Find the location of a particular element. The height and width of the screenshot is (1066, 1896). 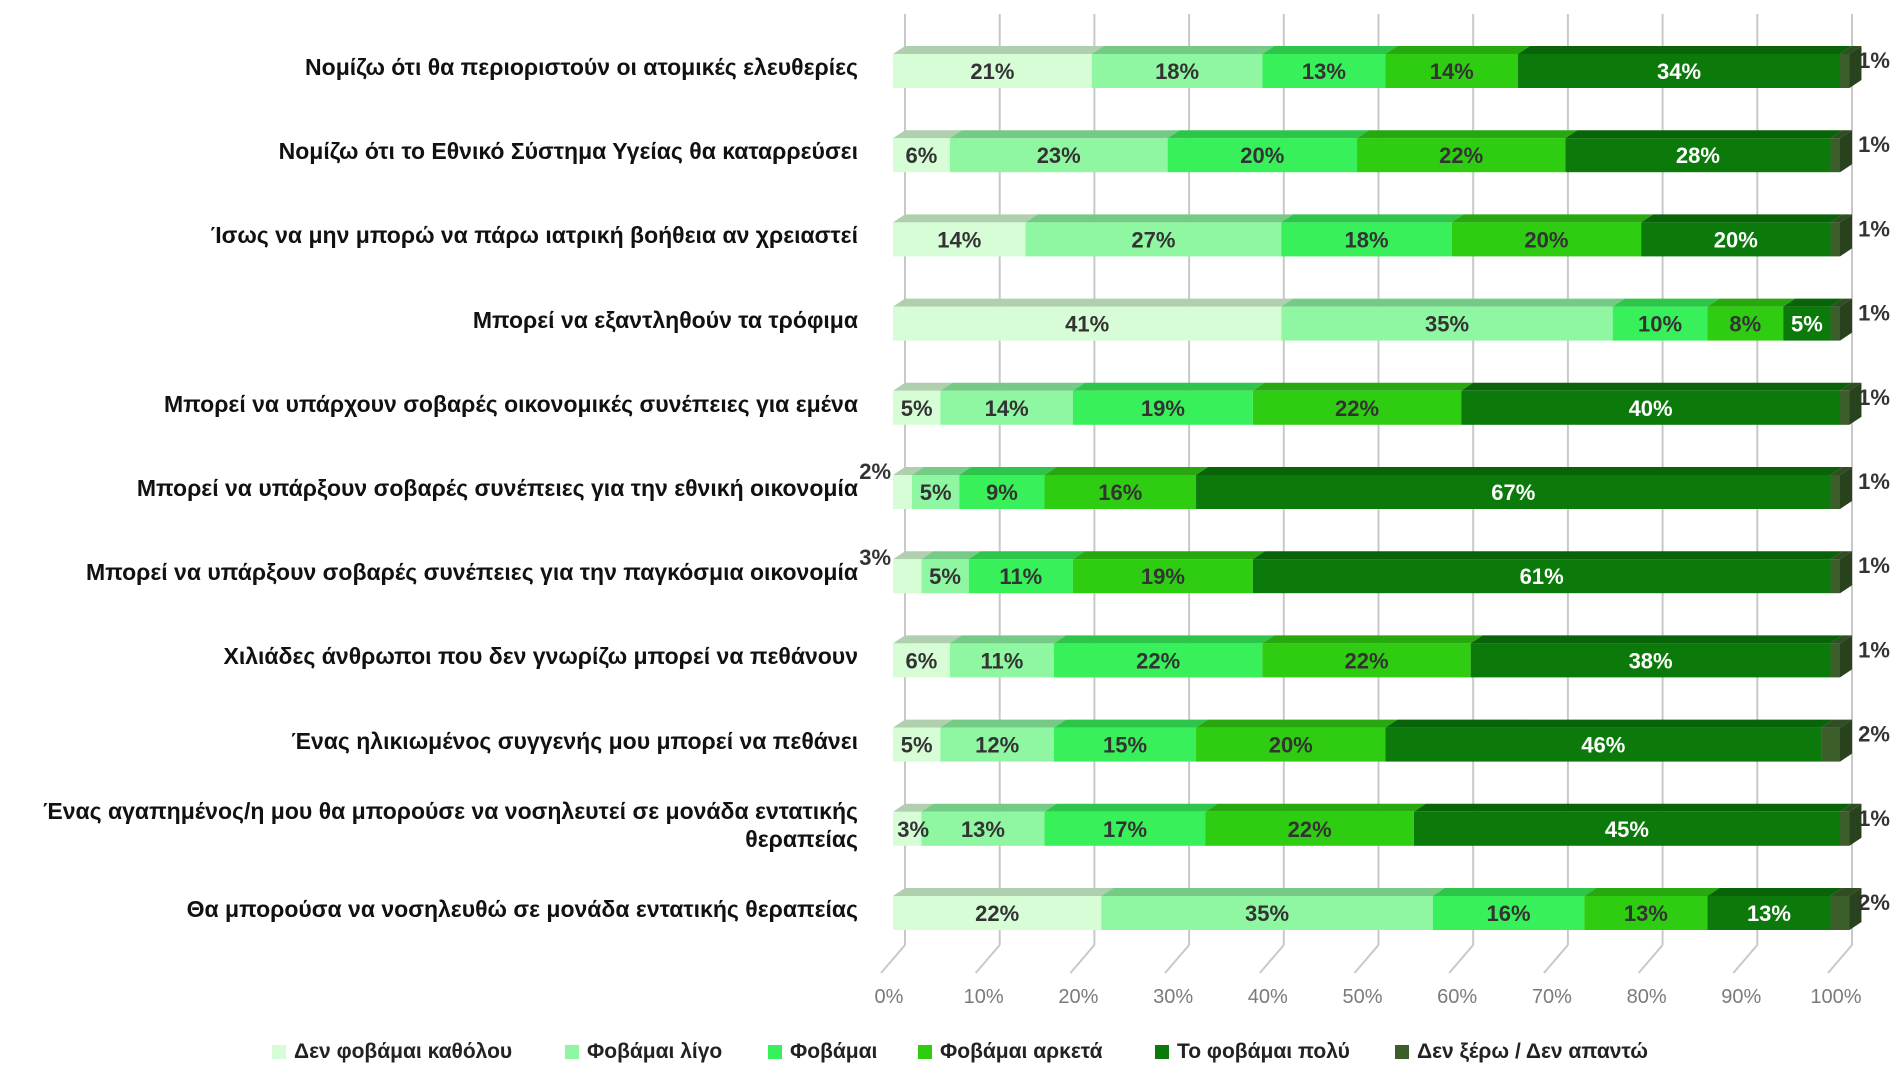

x-tick-label: 70% is located at coordinates (1552, 997).